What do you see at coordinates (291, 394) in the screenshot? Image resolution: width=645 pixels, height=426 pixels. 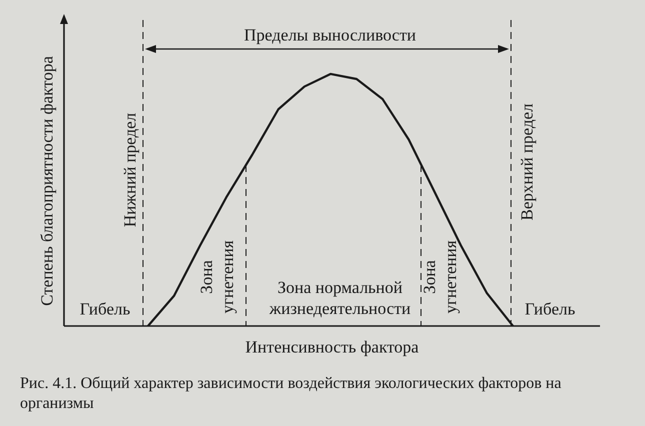 I see `text: Рис. 4.1. Общий характер зависимости воздействия экологических факторов на организмы` at bounding box center [291, 394].